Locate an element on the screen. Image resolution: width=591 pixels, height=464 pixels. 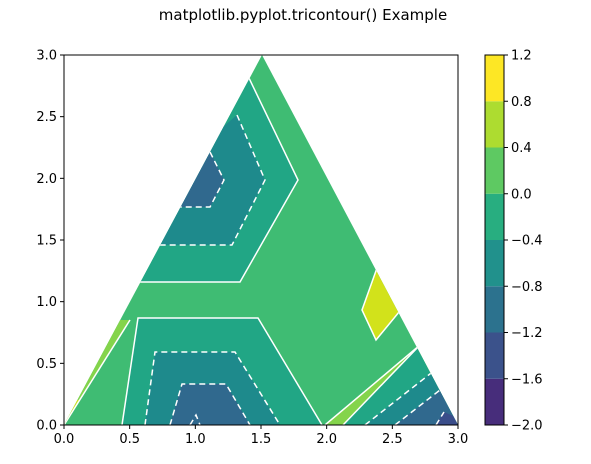
colorbar-tick-label: −1.2 is located at coordinates (527, 333).